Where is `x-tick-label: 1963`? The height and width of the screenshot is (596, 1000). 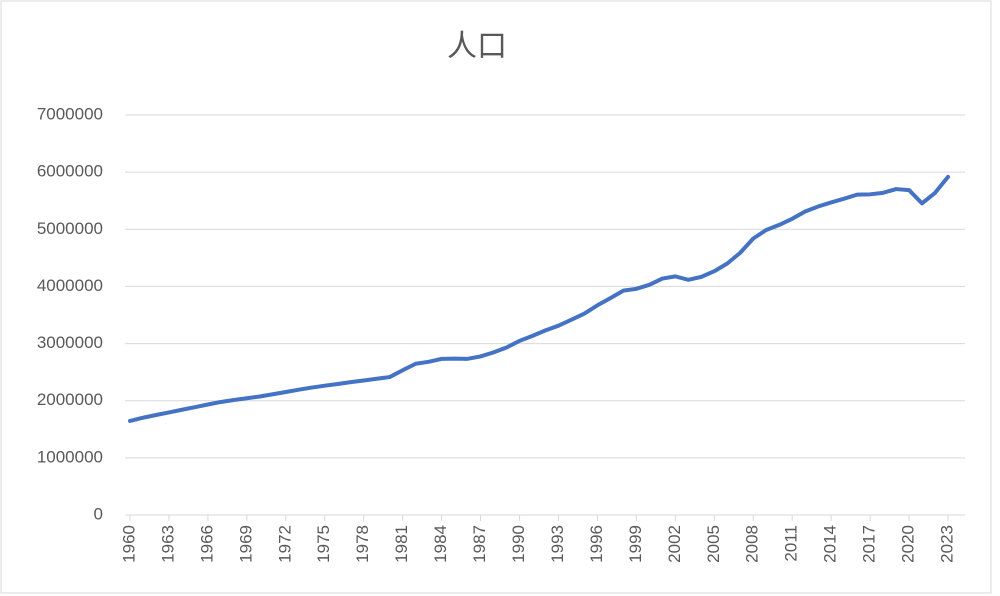
x-tick-label: 1963 is located at coordinates (167, 544).